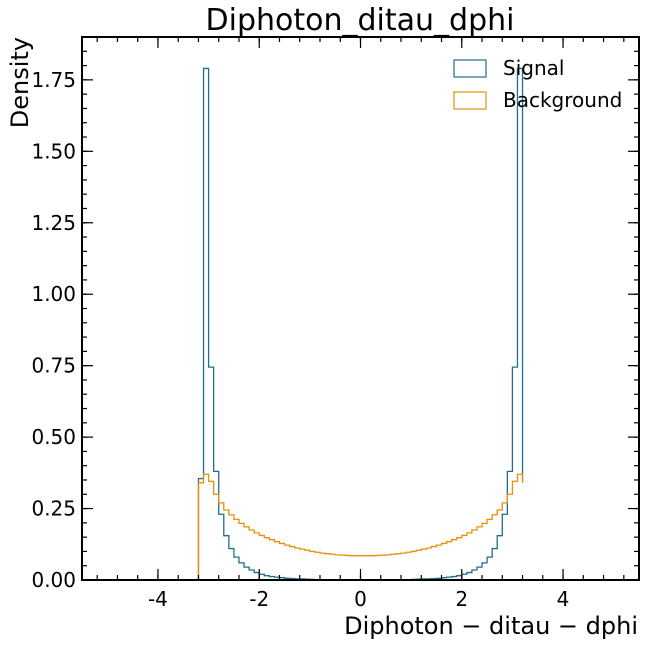  Describe the element at coordinates (563, 599) in the screenshot. I see `x-tick-label: 4` at that location.